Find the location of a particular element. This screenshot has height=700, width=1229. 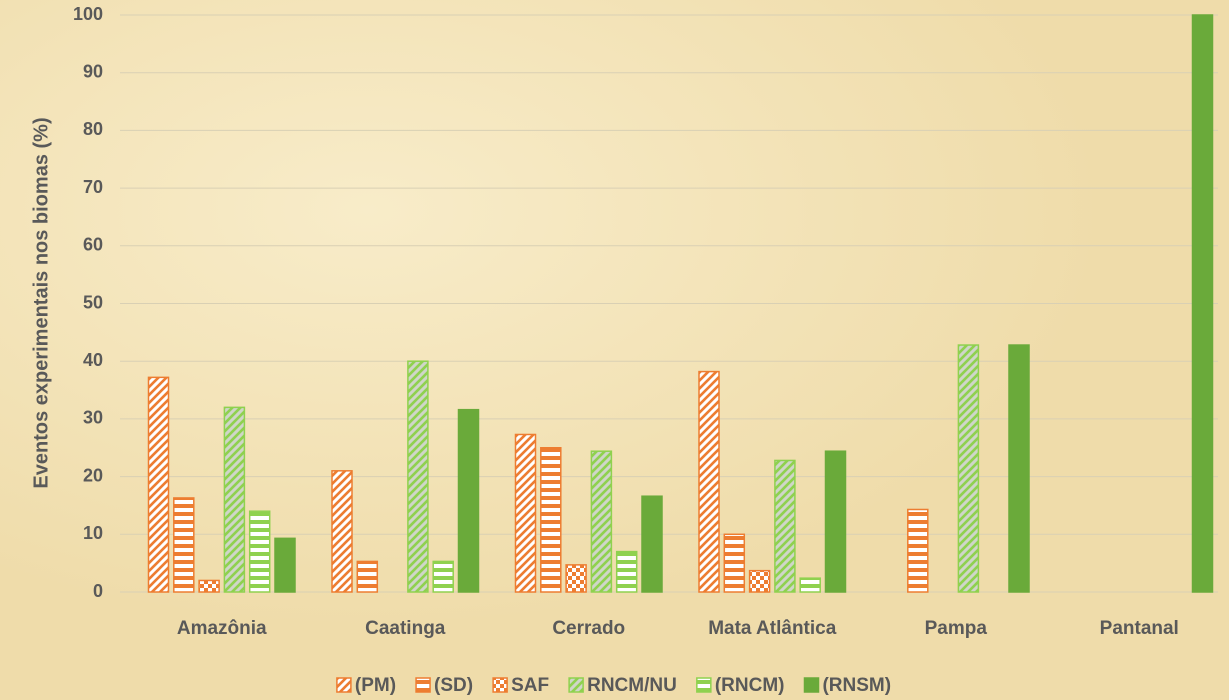

y-tick-label: 60 is located at coordinates (93, 245).